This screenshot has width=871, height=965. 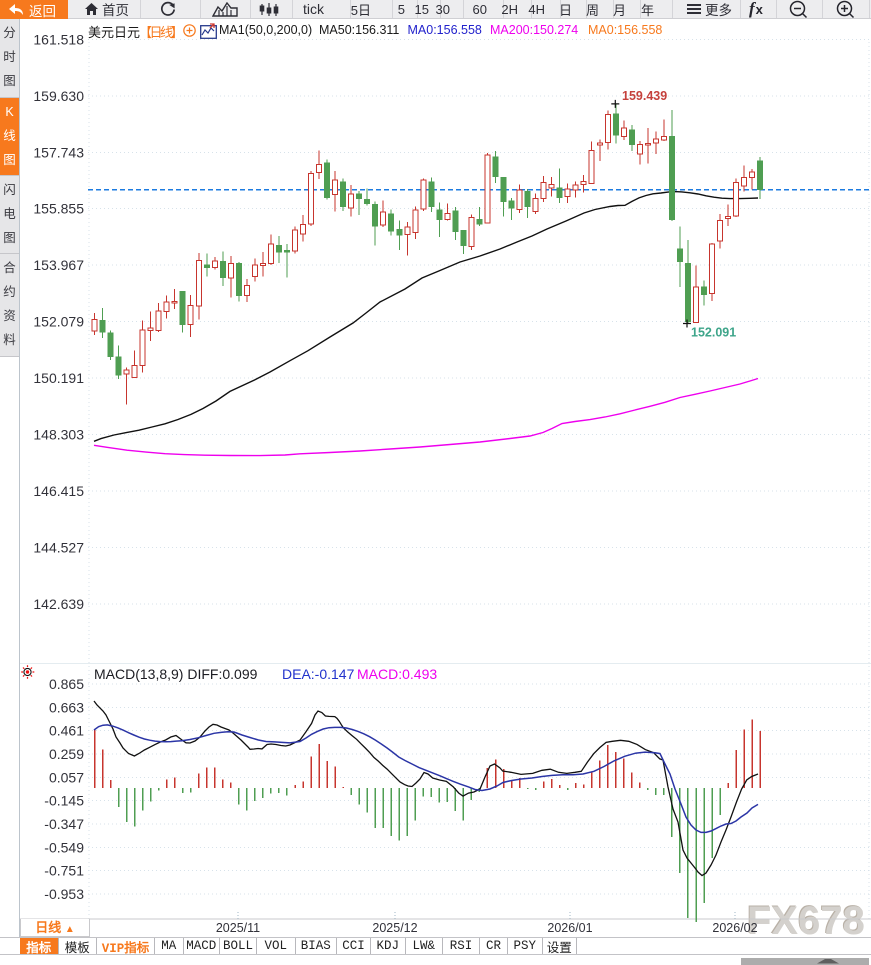 I want to click on svg-text: -0.953, so click(x=64, y=894).